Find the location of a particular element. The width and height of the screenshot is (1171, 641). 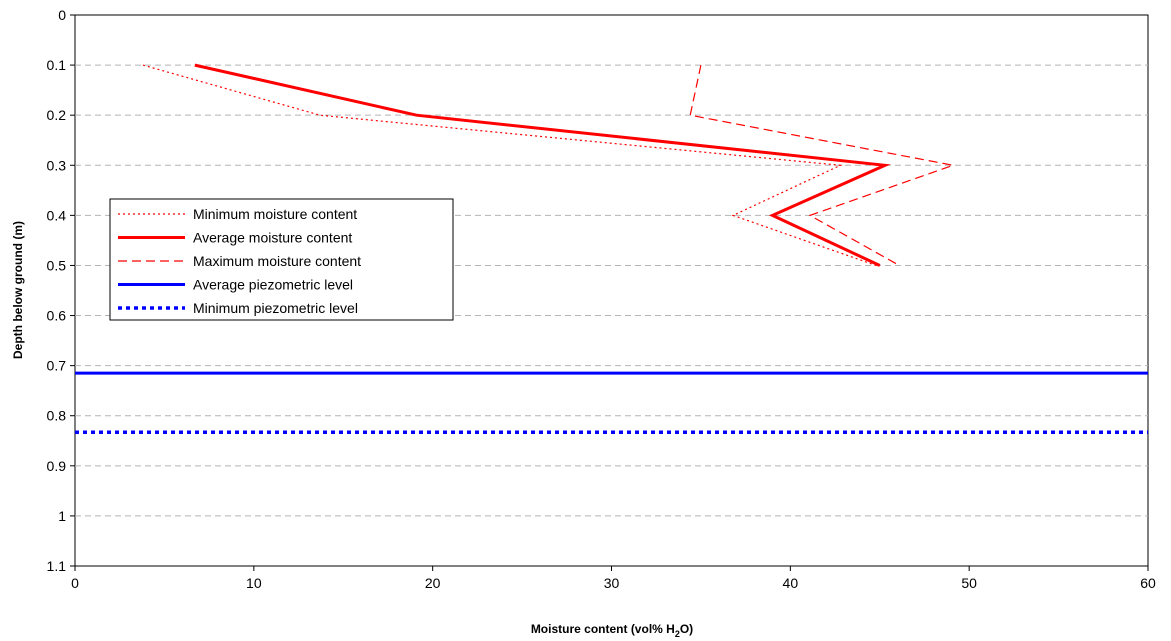

y-tick-label: 0 is located at coordinates (62, 15).